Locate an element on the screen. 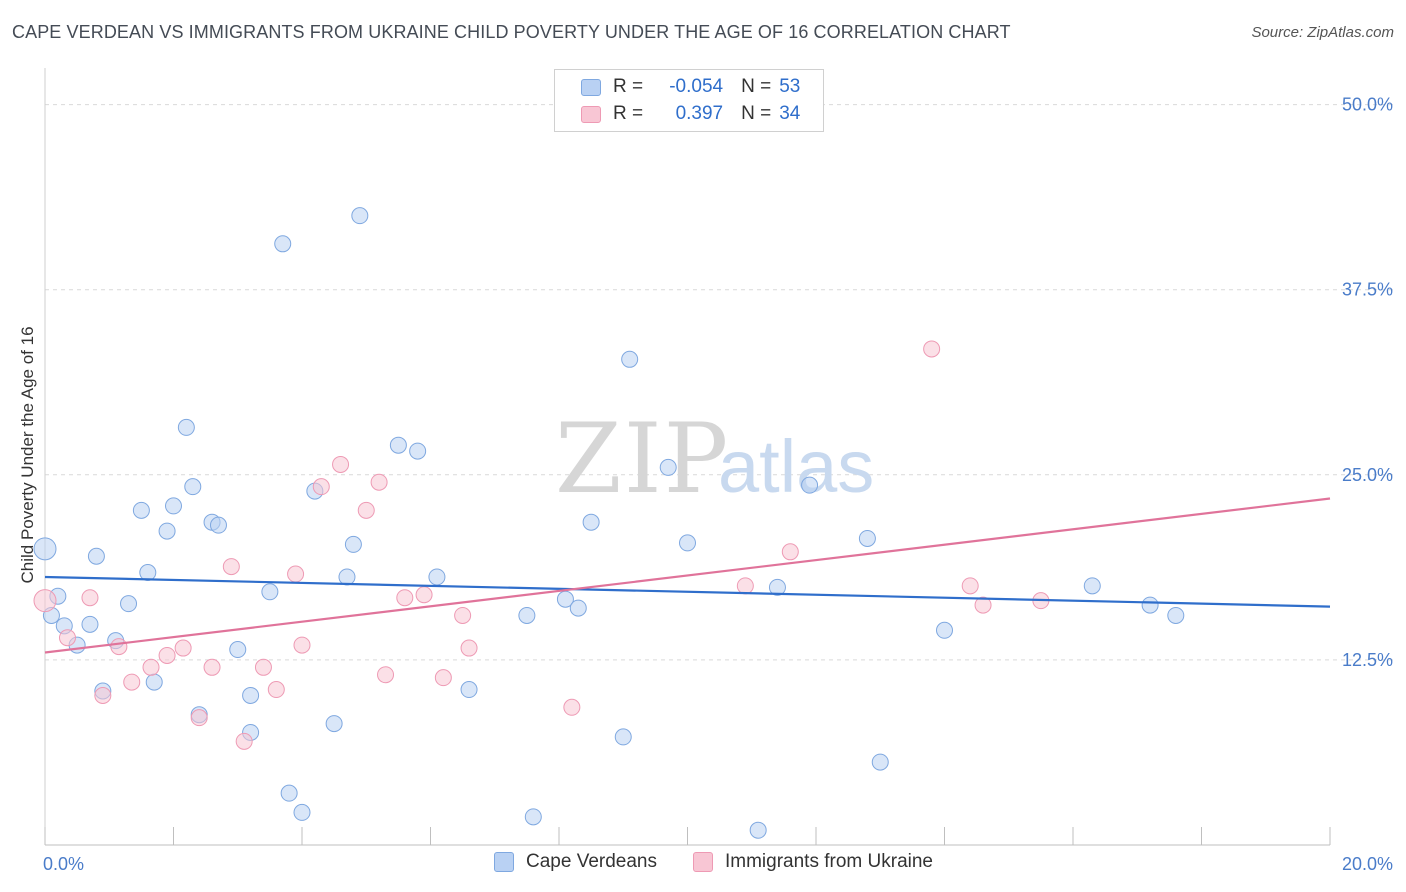 This screenshot has width=1406, height=892. legend-n-value: 53 is located at coordinates (790, 86).